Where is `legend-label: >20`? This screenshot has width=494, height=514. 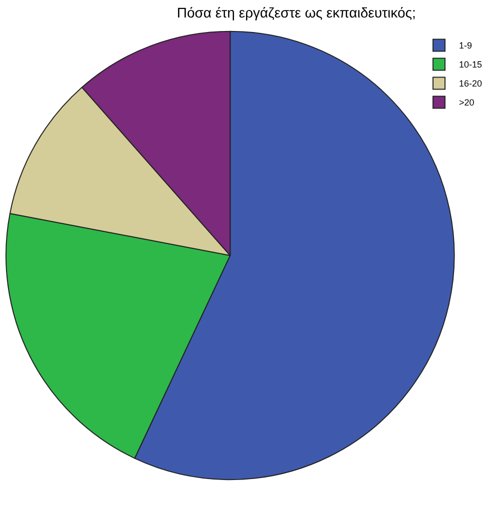
legend-label: >20 is located at coordinates (466, 103).